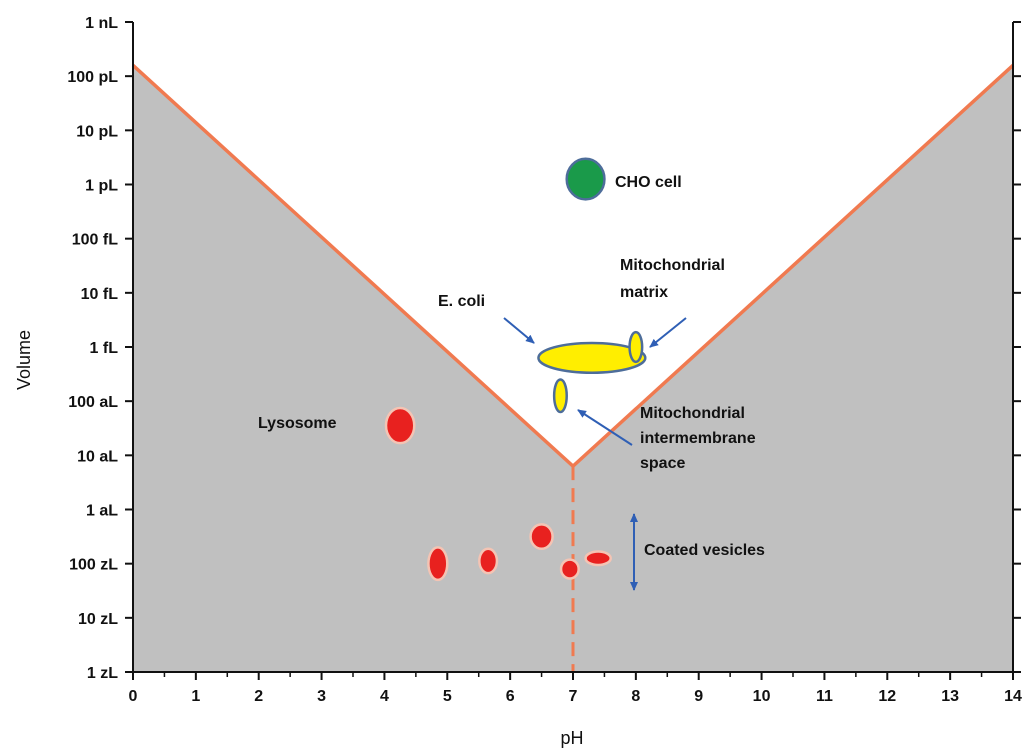  What do you see at coordinates (662, 463) in the screenshot?
I see `annotation-mito-intermembrane-line-3: space` at bounding box center [662, 463].